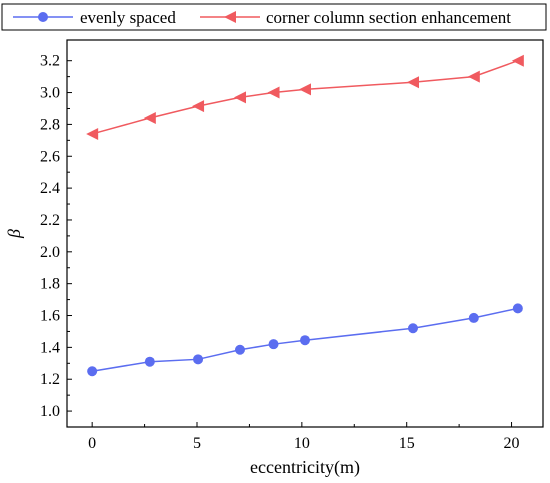 The width and height of the screenshot is (550, 483). Describe the element at coordinates (50, 316) in the screenshot. I see `y-tick-label: 1.6` at that location.